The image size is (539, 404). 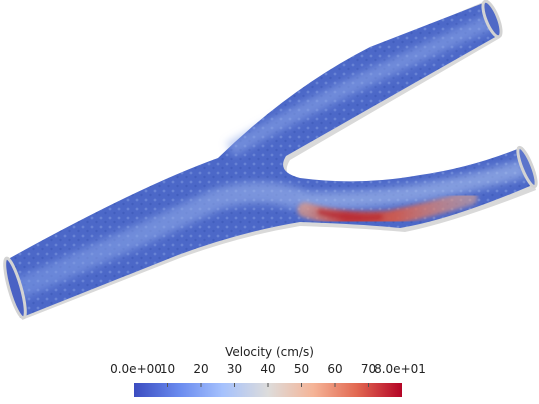 I want to click on colorbar, so click(x=268, y=390).